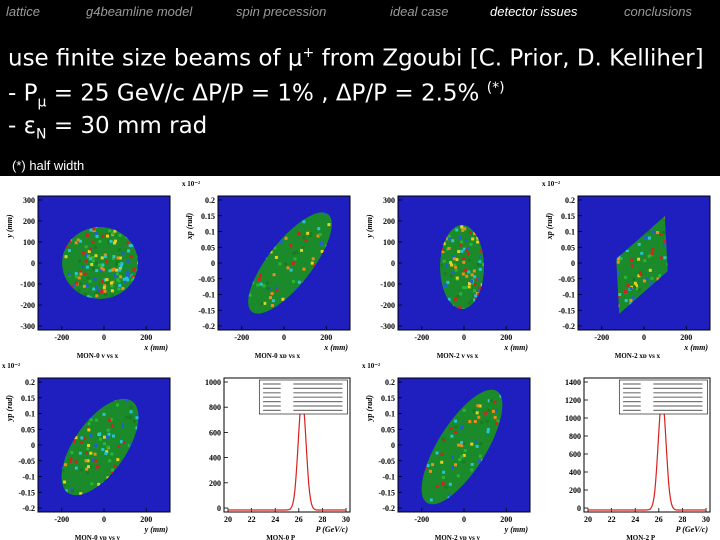  What do you see at coordinates (281, 537) in the screenshot?
I see `plot-title: MON-0 P` at bounding box center [281, 537].